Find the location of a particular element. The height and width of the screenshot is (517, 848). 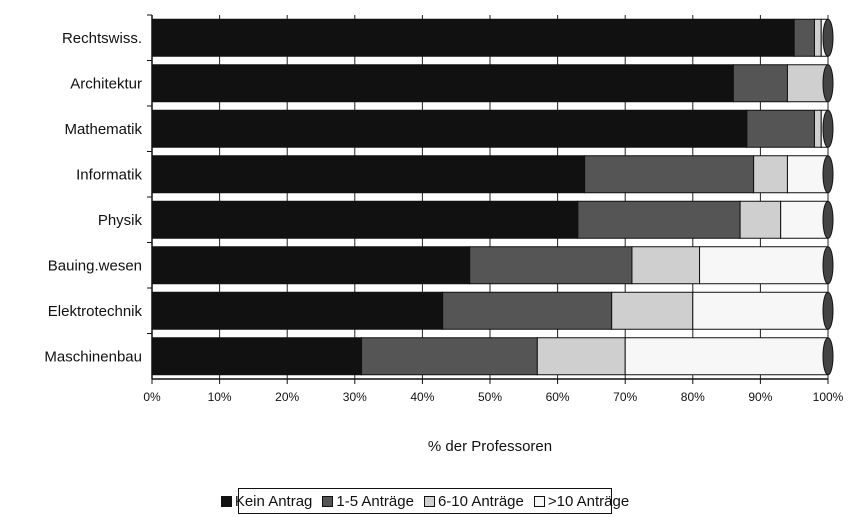

bar-bauing-wesen-10-antr-ge is located at coordinates (764, 265).